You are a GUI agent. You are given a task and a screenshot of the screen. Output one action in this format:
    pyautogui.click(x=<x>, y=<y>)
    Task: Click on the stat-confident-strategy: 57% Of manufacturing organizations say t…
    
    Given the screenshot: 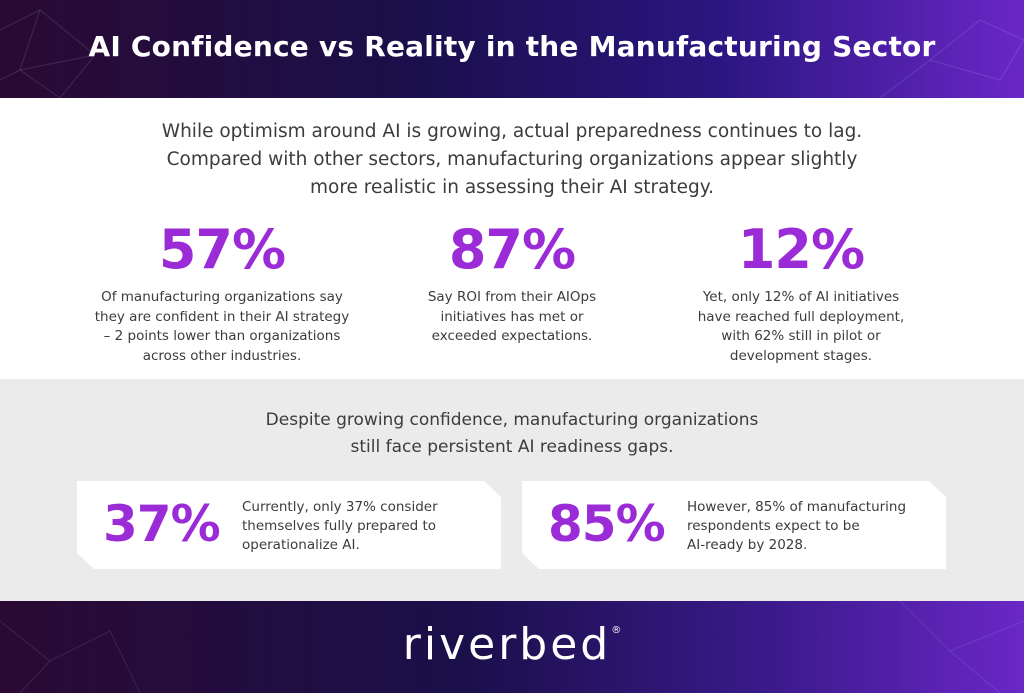 What is the action you would take?
    pyautogui.click(x=222, y=292)
    